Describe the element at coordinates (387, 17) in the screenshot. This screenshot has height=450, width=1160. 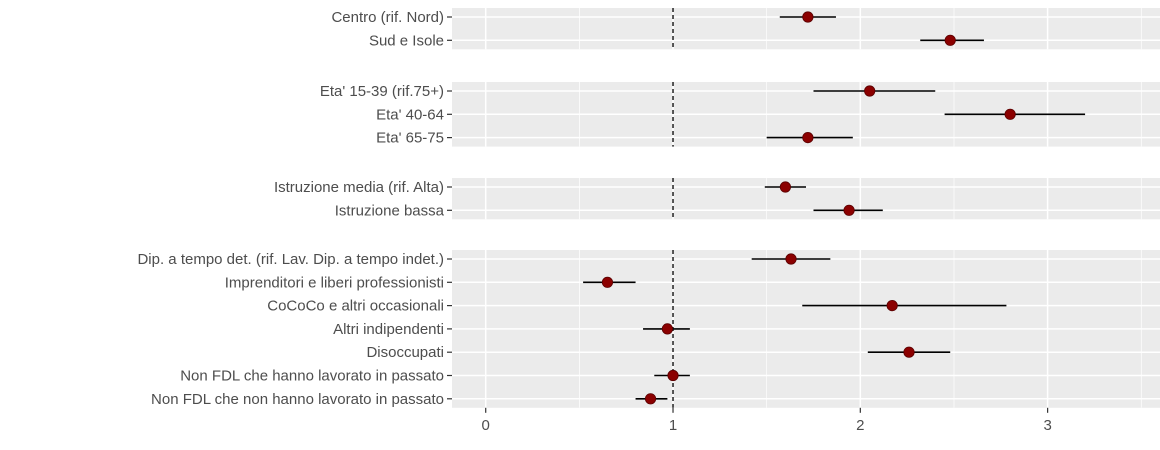
I see `category-label: Centro (rif. Nord)` at that location.